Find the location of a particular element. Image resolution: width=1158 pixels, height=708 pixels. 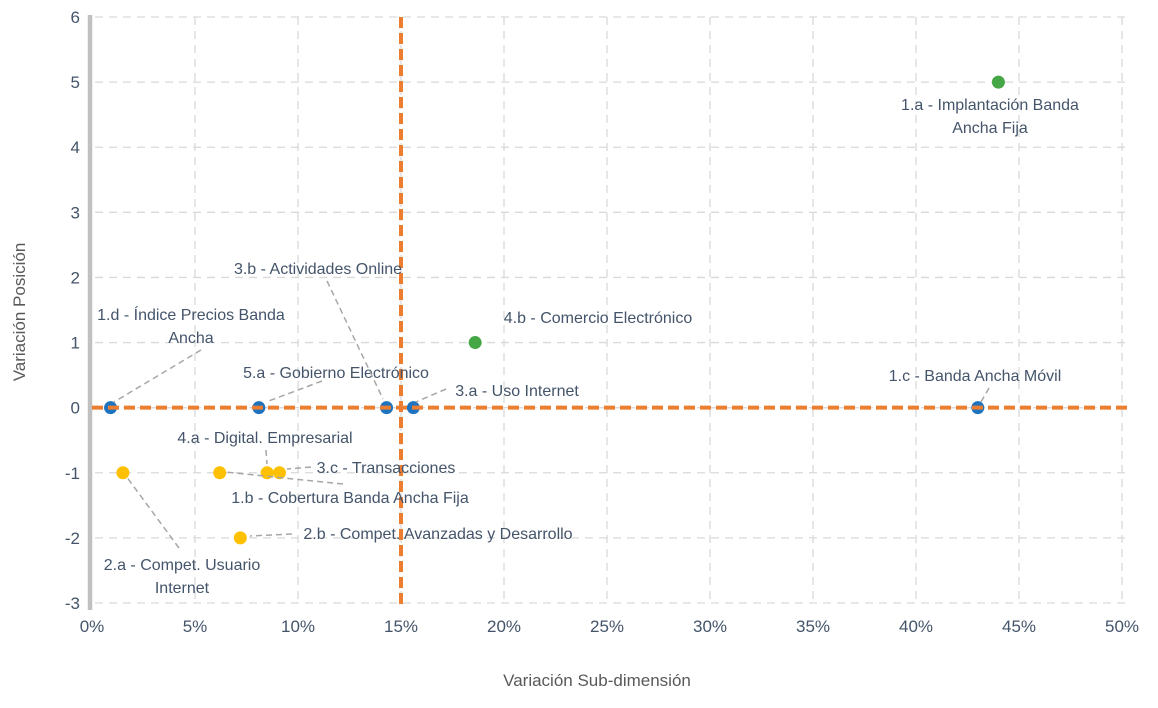

x-tick-label: 0% is located at coordinates (92, 626).